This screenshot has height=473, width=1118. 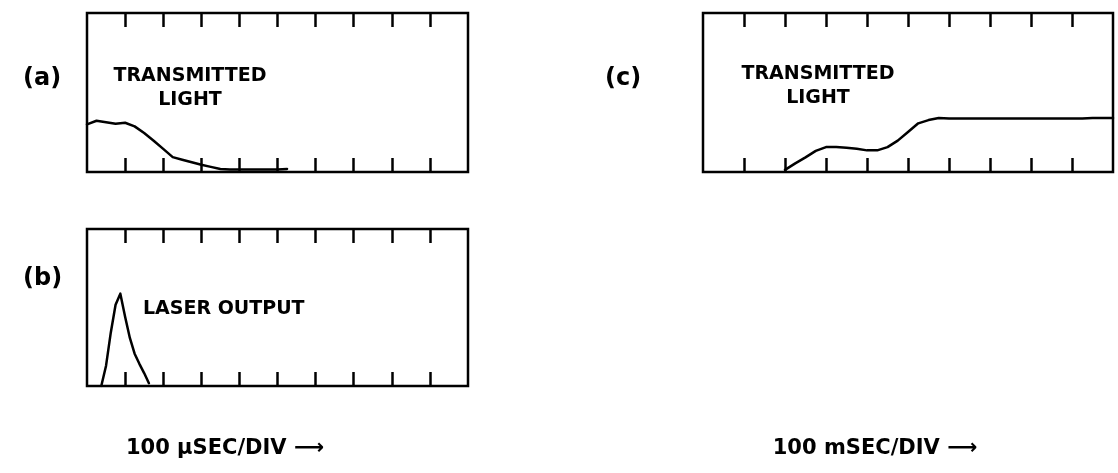 I want to click on x-axis-title: 100 μSEC/DIV ⟶, so click(x=225, y=447).